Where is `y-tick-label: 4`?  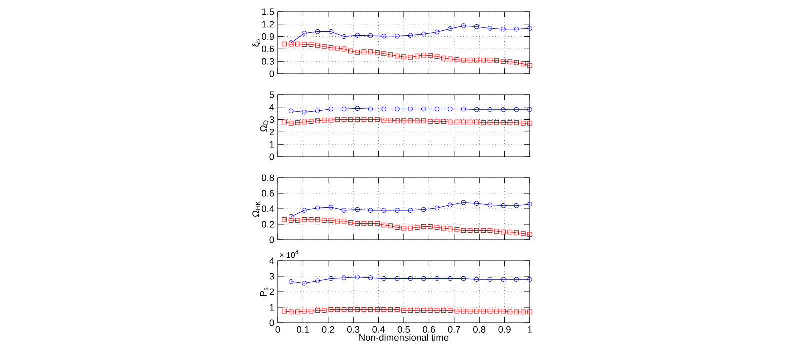 y-tick-label: 4 is located at coordinates (272, 107).